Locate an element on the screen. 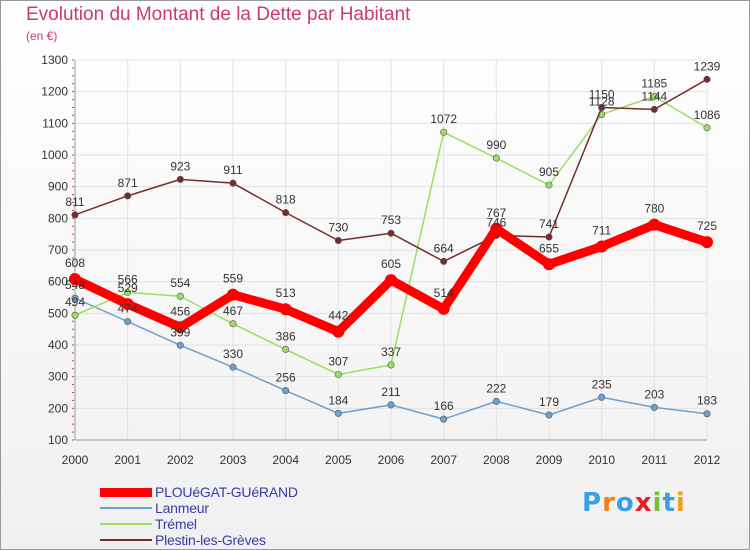  data-label: 337 is located at coordinates (391, 352).